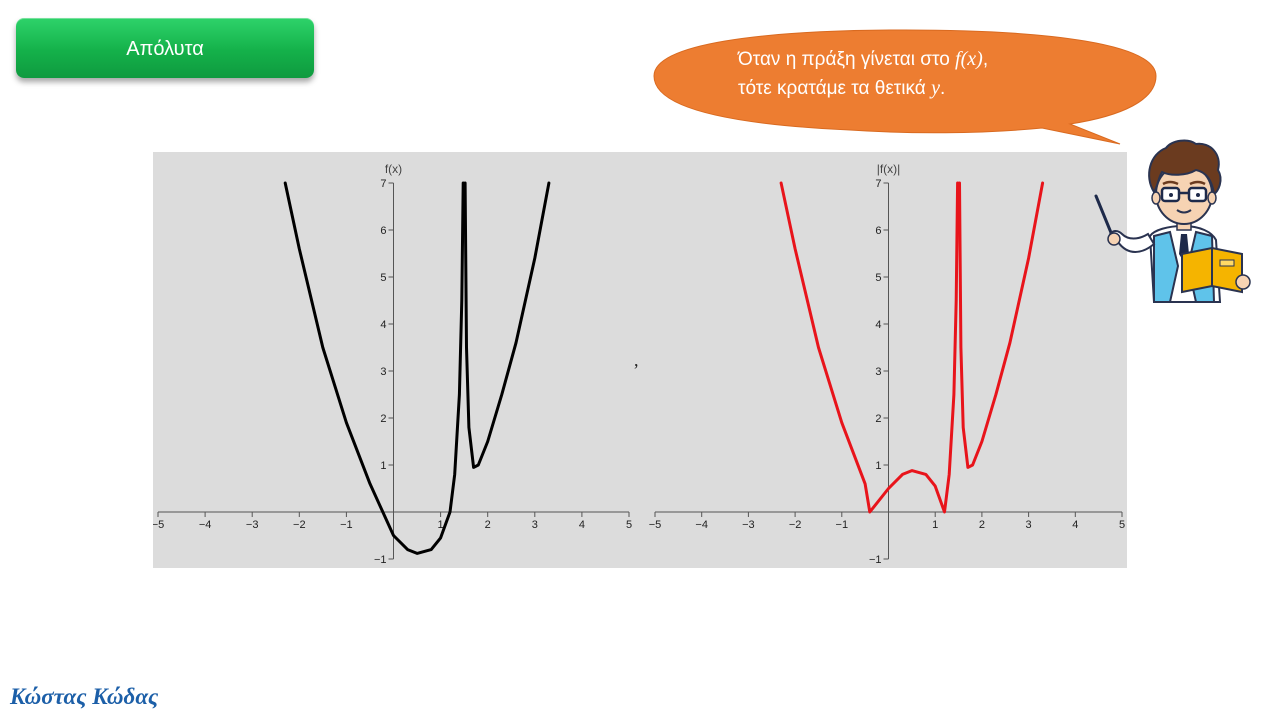  I want to click on speech-bubble-shape, so click(905, 87).